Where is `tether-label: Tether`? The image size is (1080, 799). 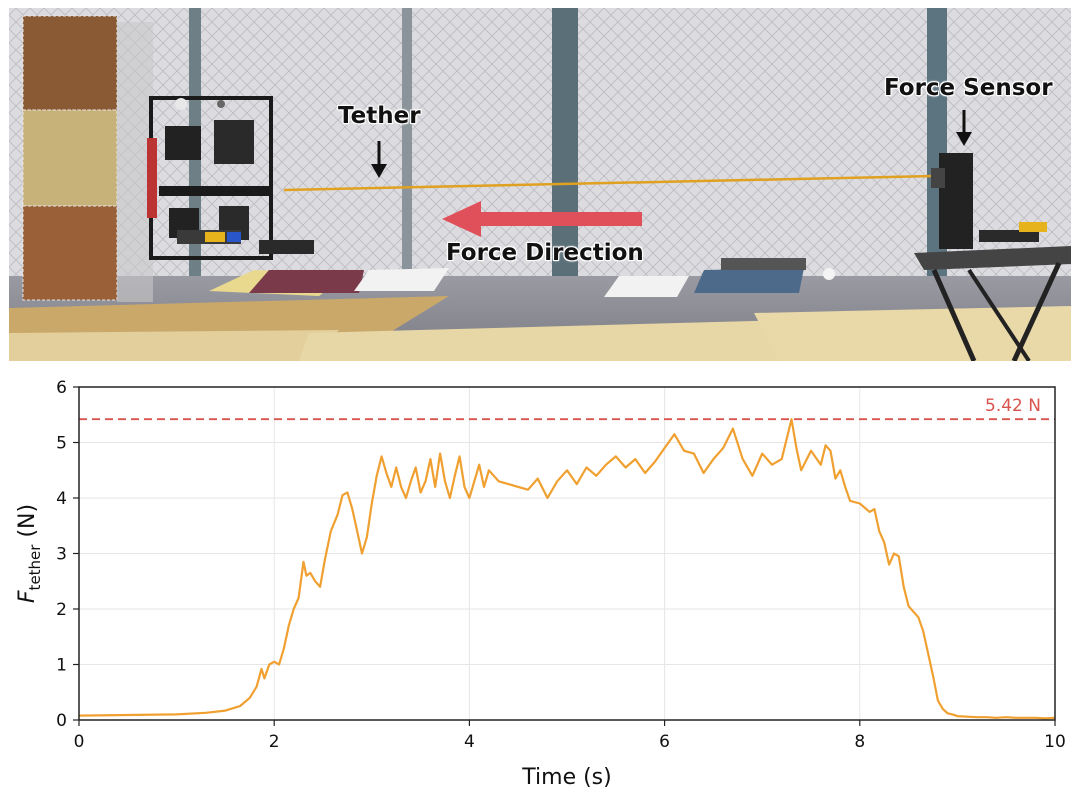
tether-label: Tether is located at coordinates (379, 116).